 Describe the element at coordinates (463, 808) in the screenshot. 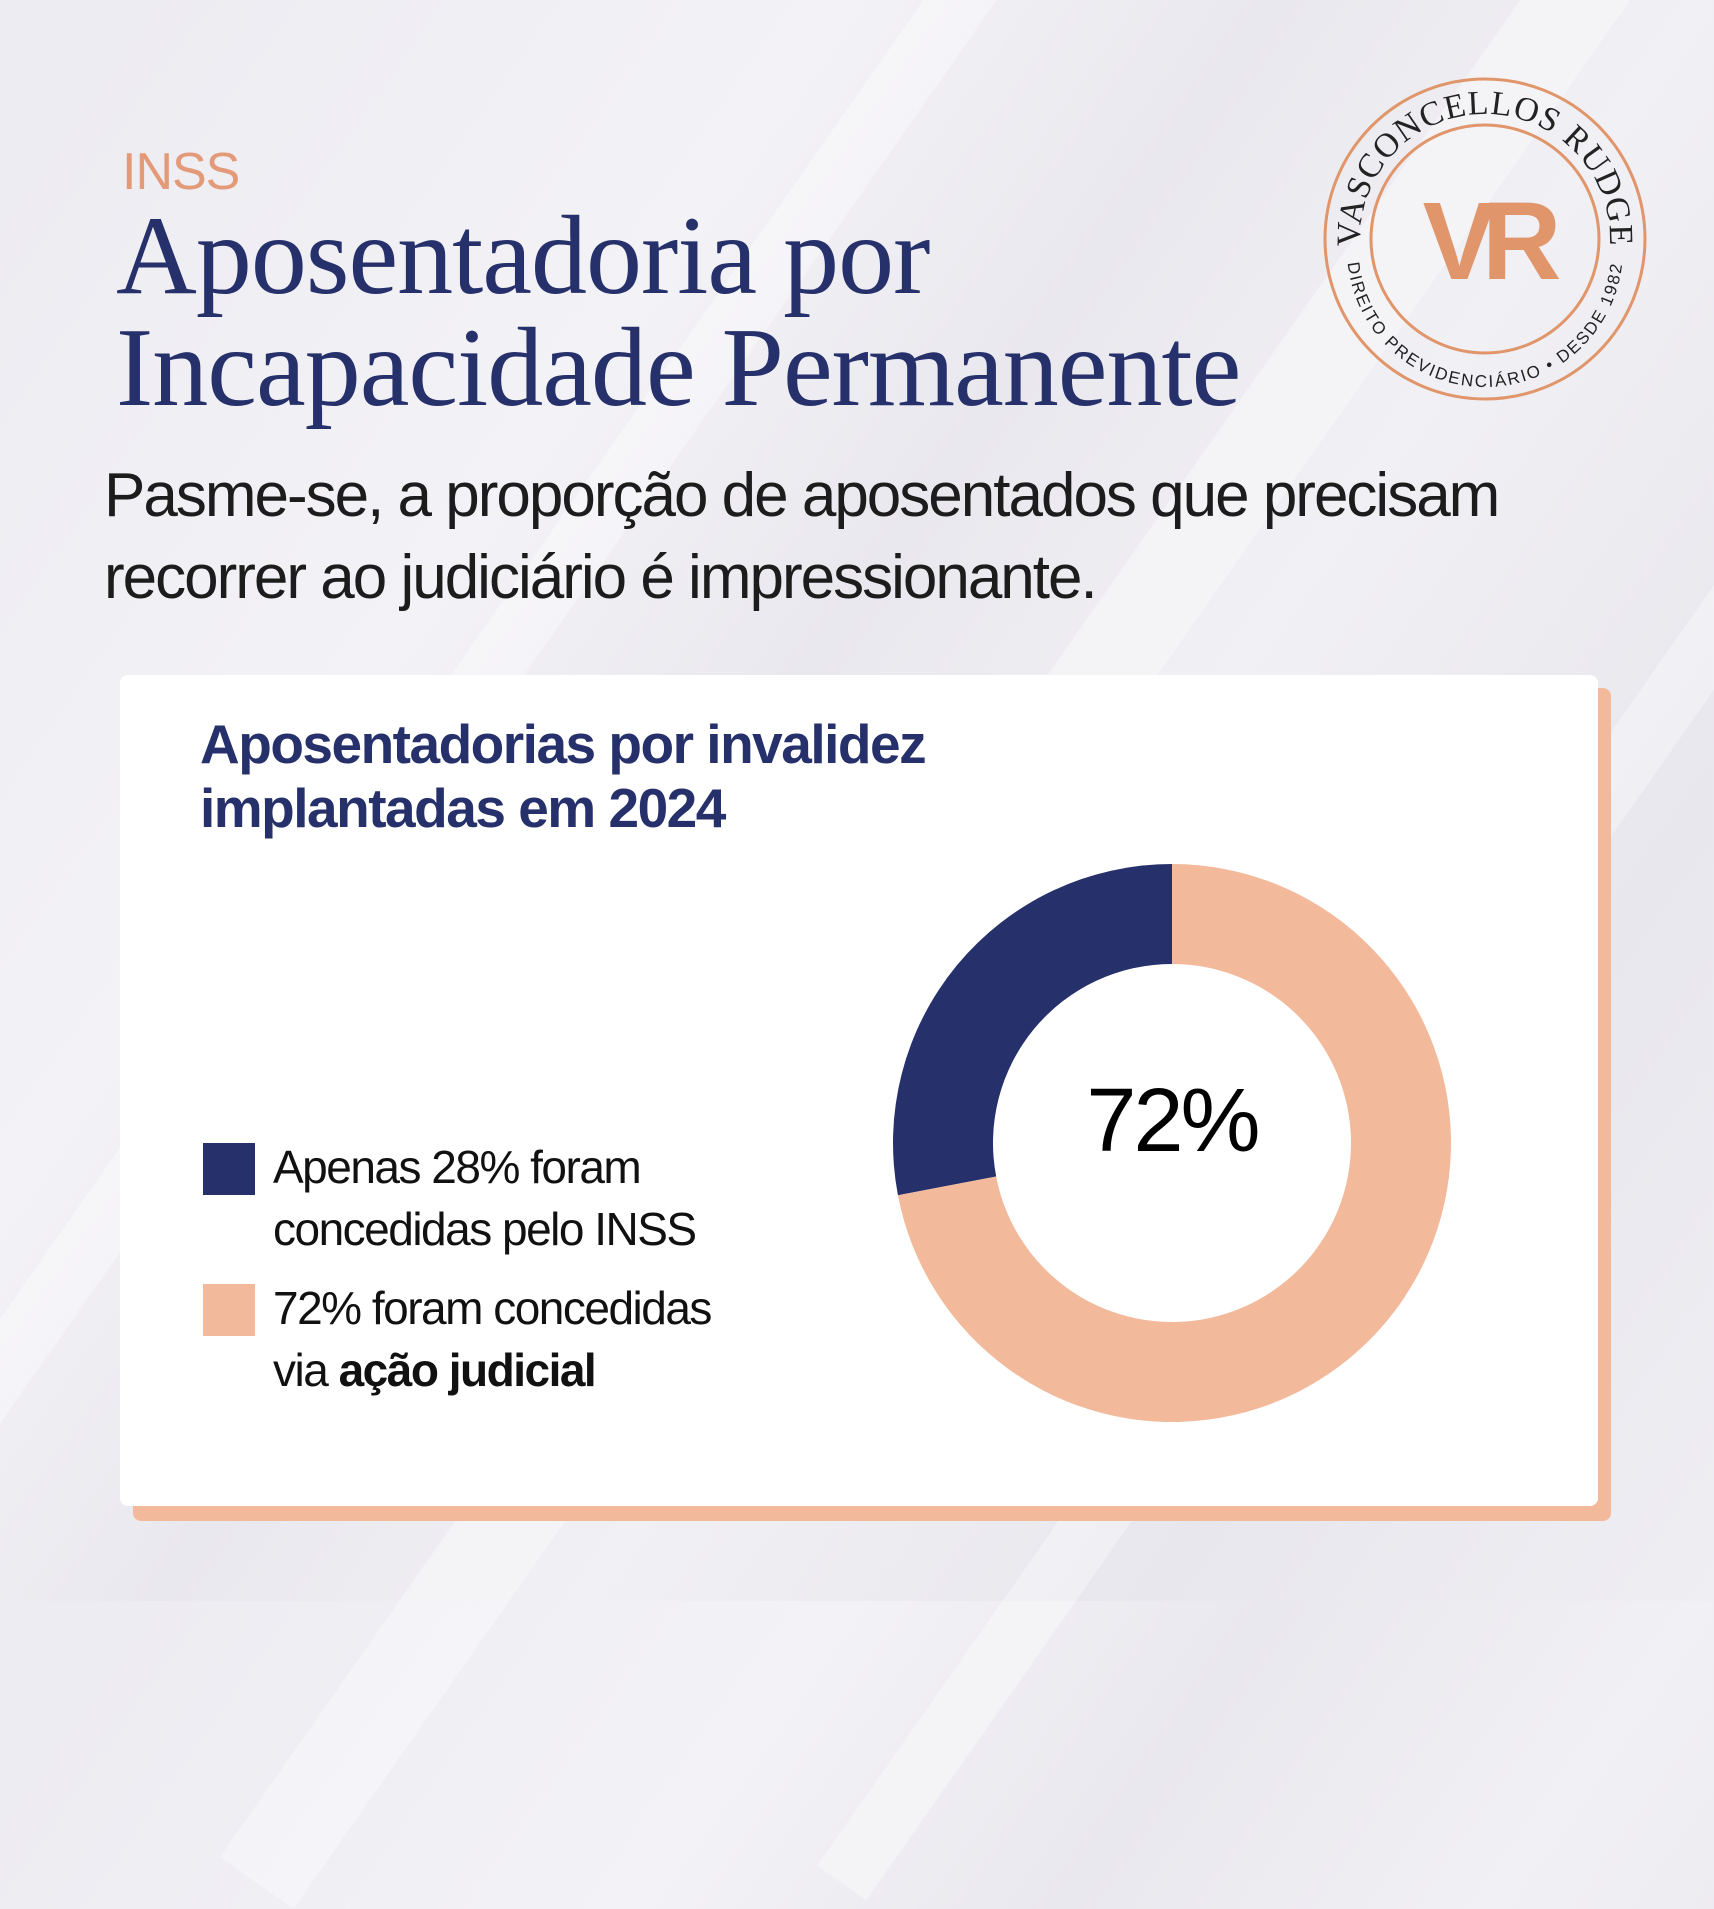

I see `chart-title-line-2: implantadas em 2024` at that location.